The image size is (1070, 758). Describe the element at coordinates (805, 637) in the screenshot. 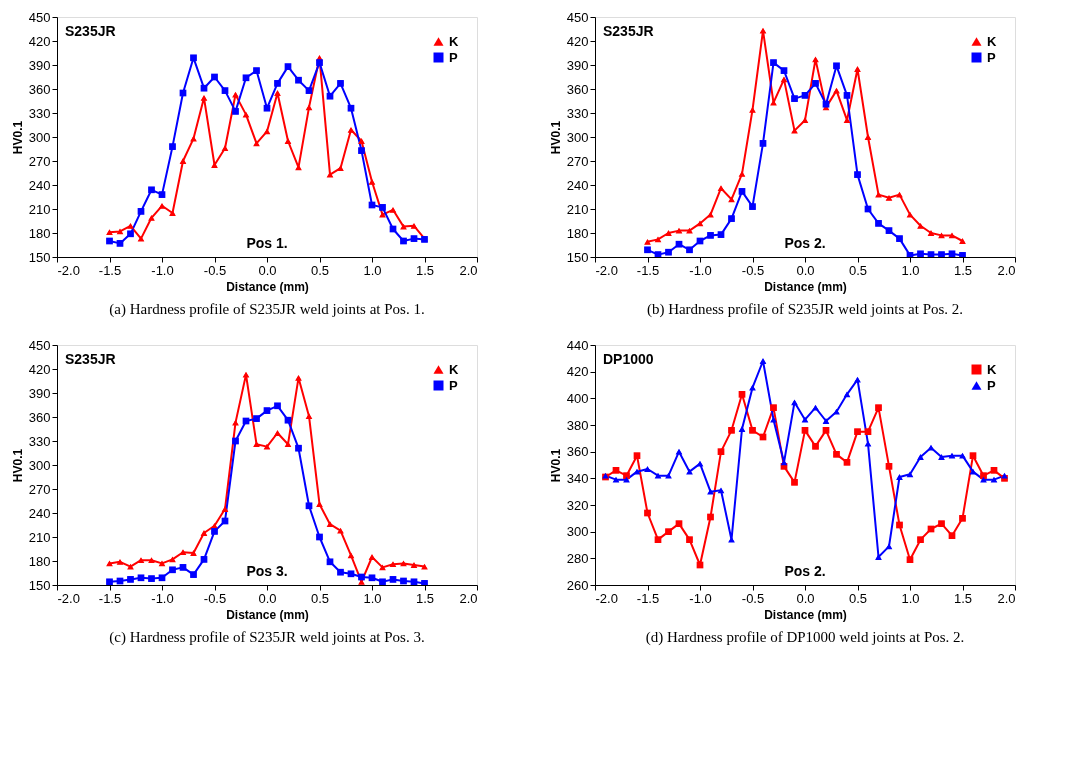

I see `text: (d) Hardness profile of DP1000 weld joints at Pos. 2.` at that location.